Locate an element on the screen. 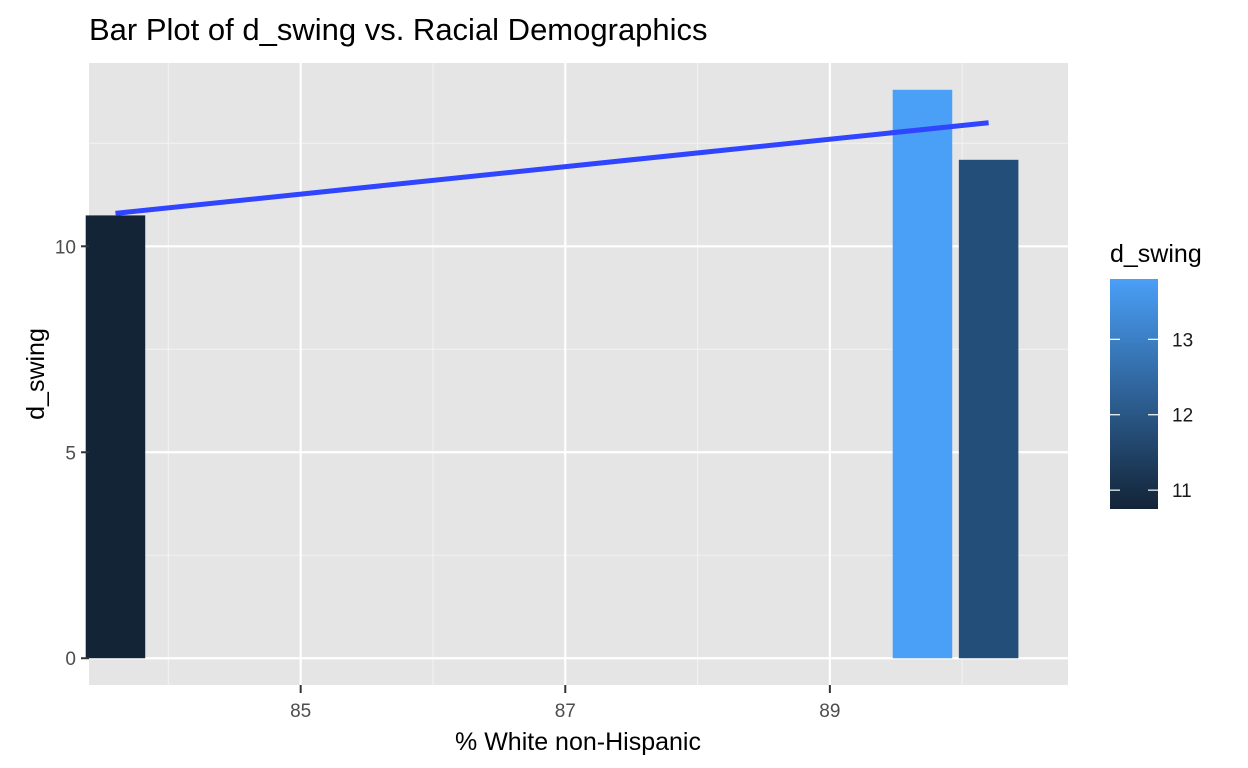 The image size is (1248, 768). legend-ticks: 11 12 13 is located at coordinates (1151, 416).